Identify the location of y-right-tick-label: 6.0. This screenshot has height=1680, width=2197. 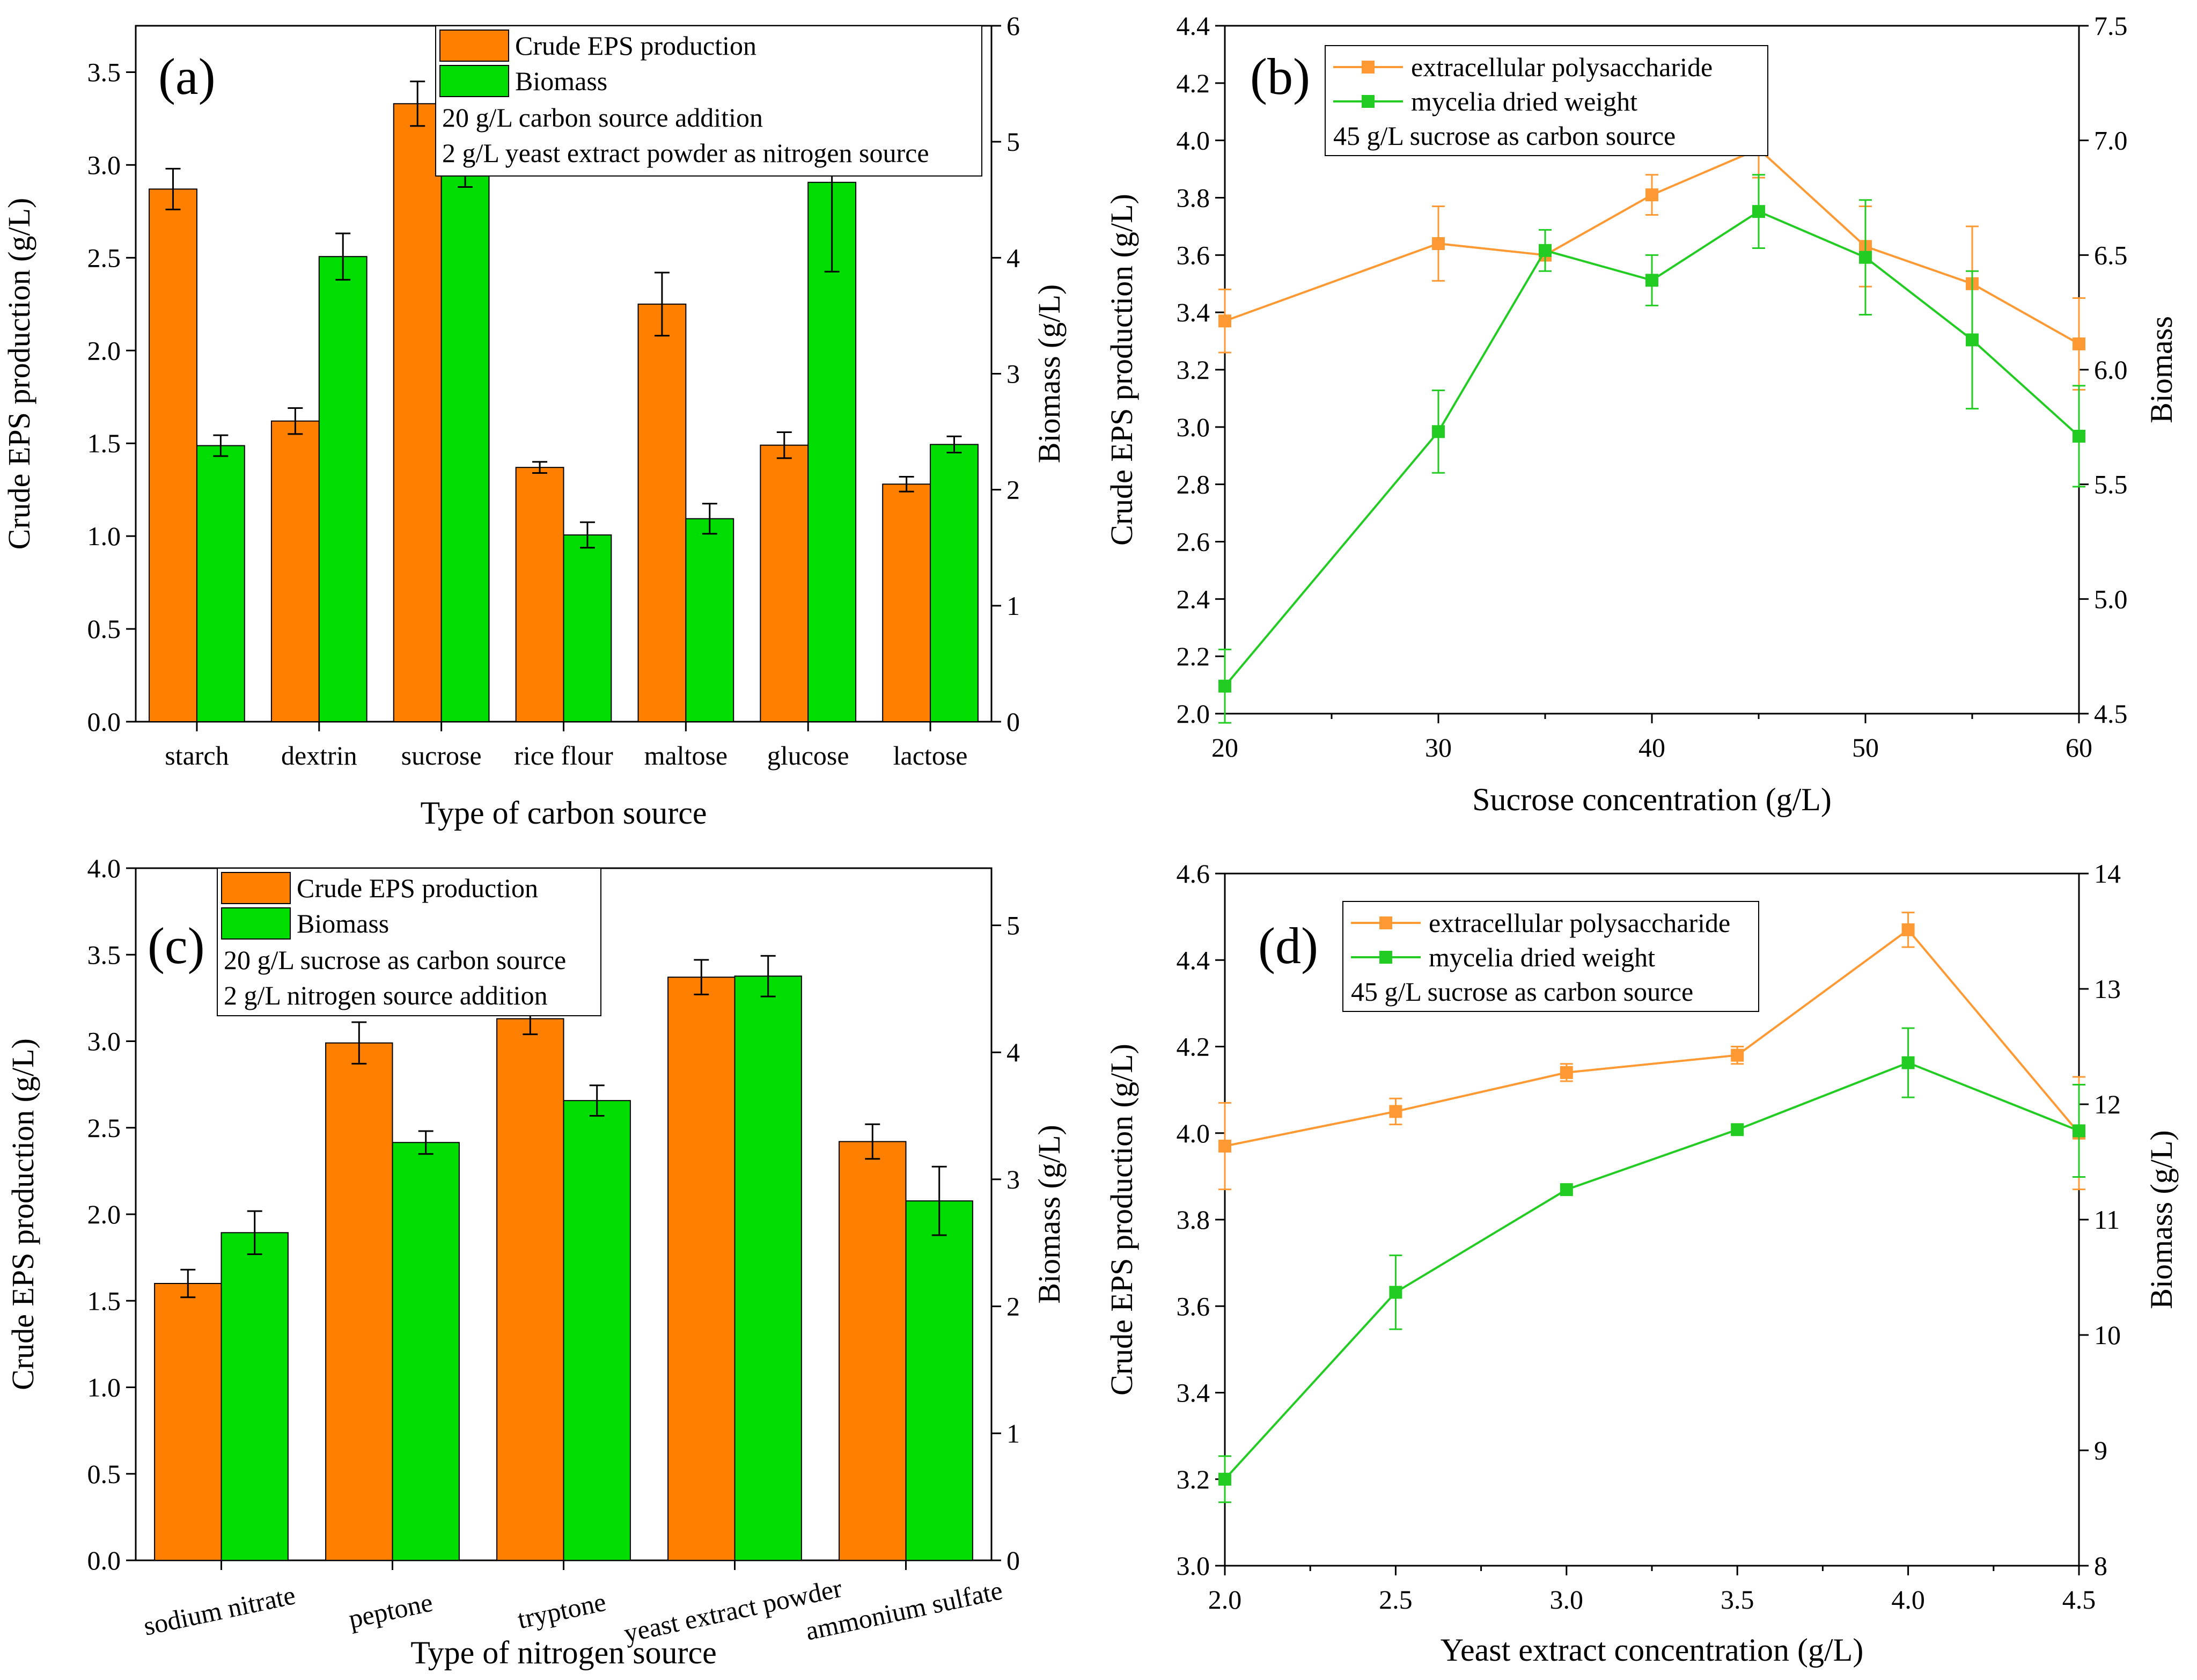
(2111, 370).